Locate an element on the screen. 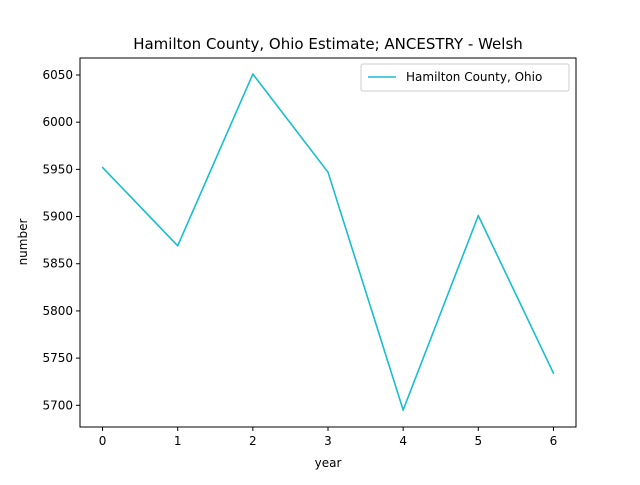  y-tick-label: 5750 is located at coordinates (57, 358).